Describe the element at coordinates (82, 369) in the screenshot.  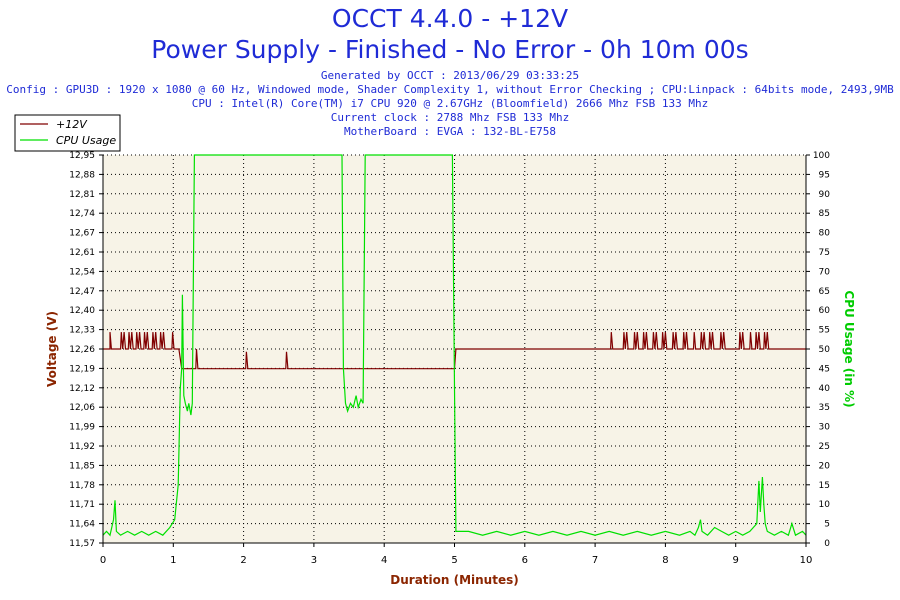
I see `y-left-tick-label: 12,19` at that location.